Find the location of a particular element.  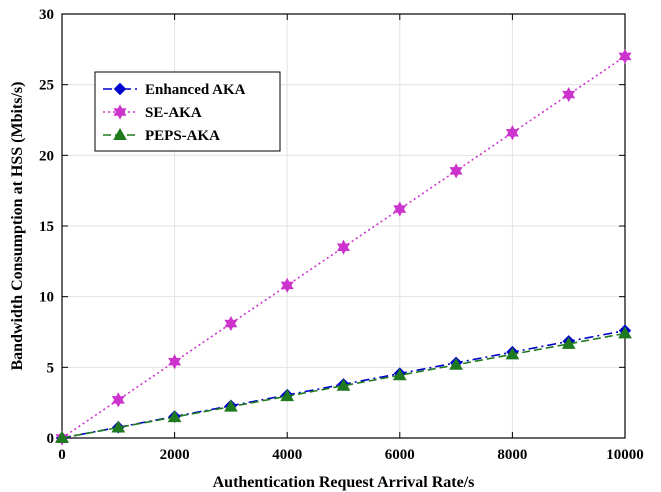

y-tick-label: 10 is located at coordinates (46, 298).